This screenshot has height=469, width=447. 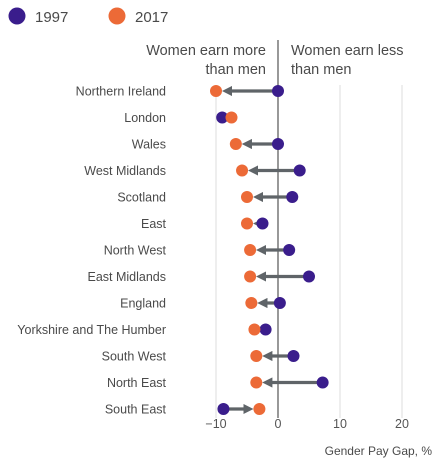 What do you see at coordinates (149, 145) in the screenshot?
I see `category-label-wales: Wales` at bounding box center [149, 145].